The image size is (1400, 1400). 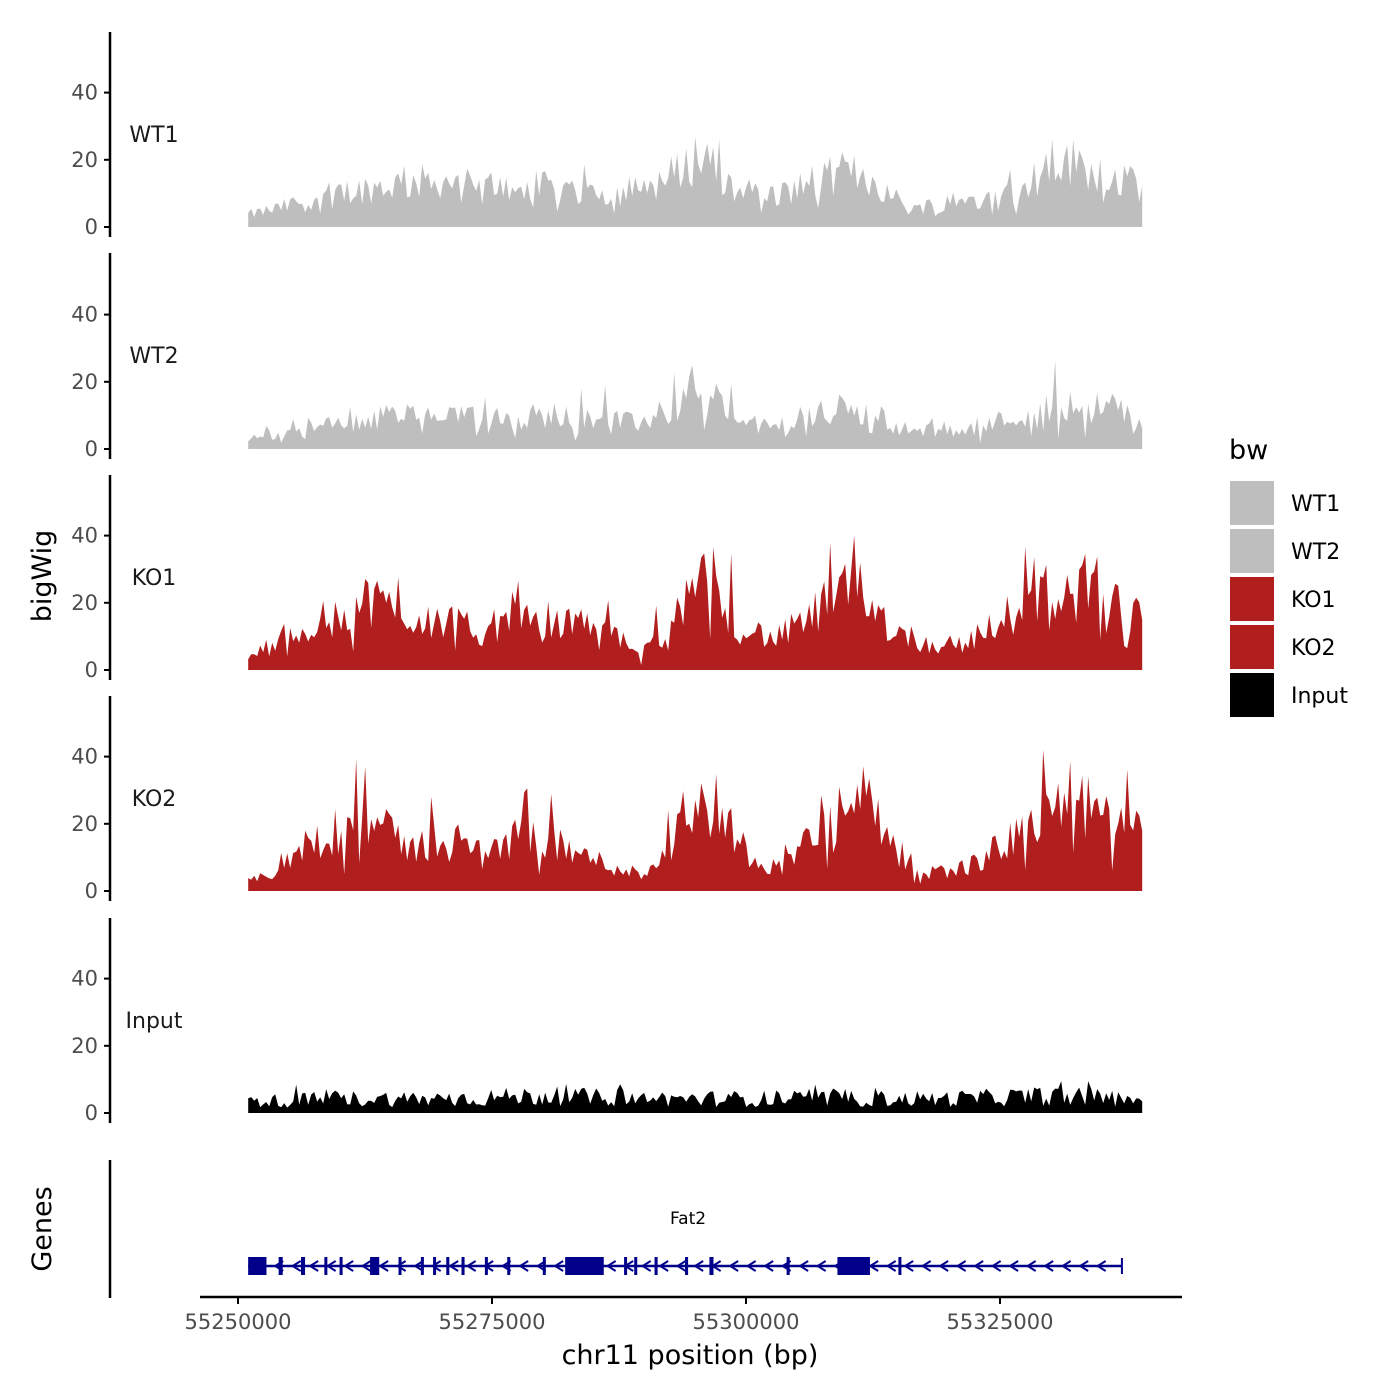 I want to click on x-axis-title: chr11 position (bp), so click(x=690, y=1355).